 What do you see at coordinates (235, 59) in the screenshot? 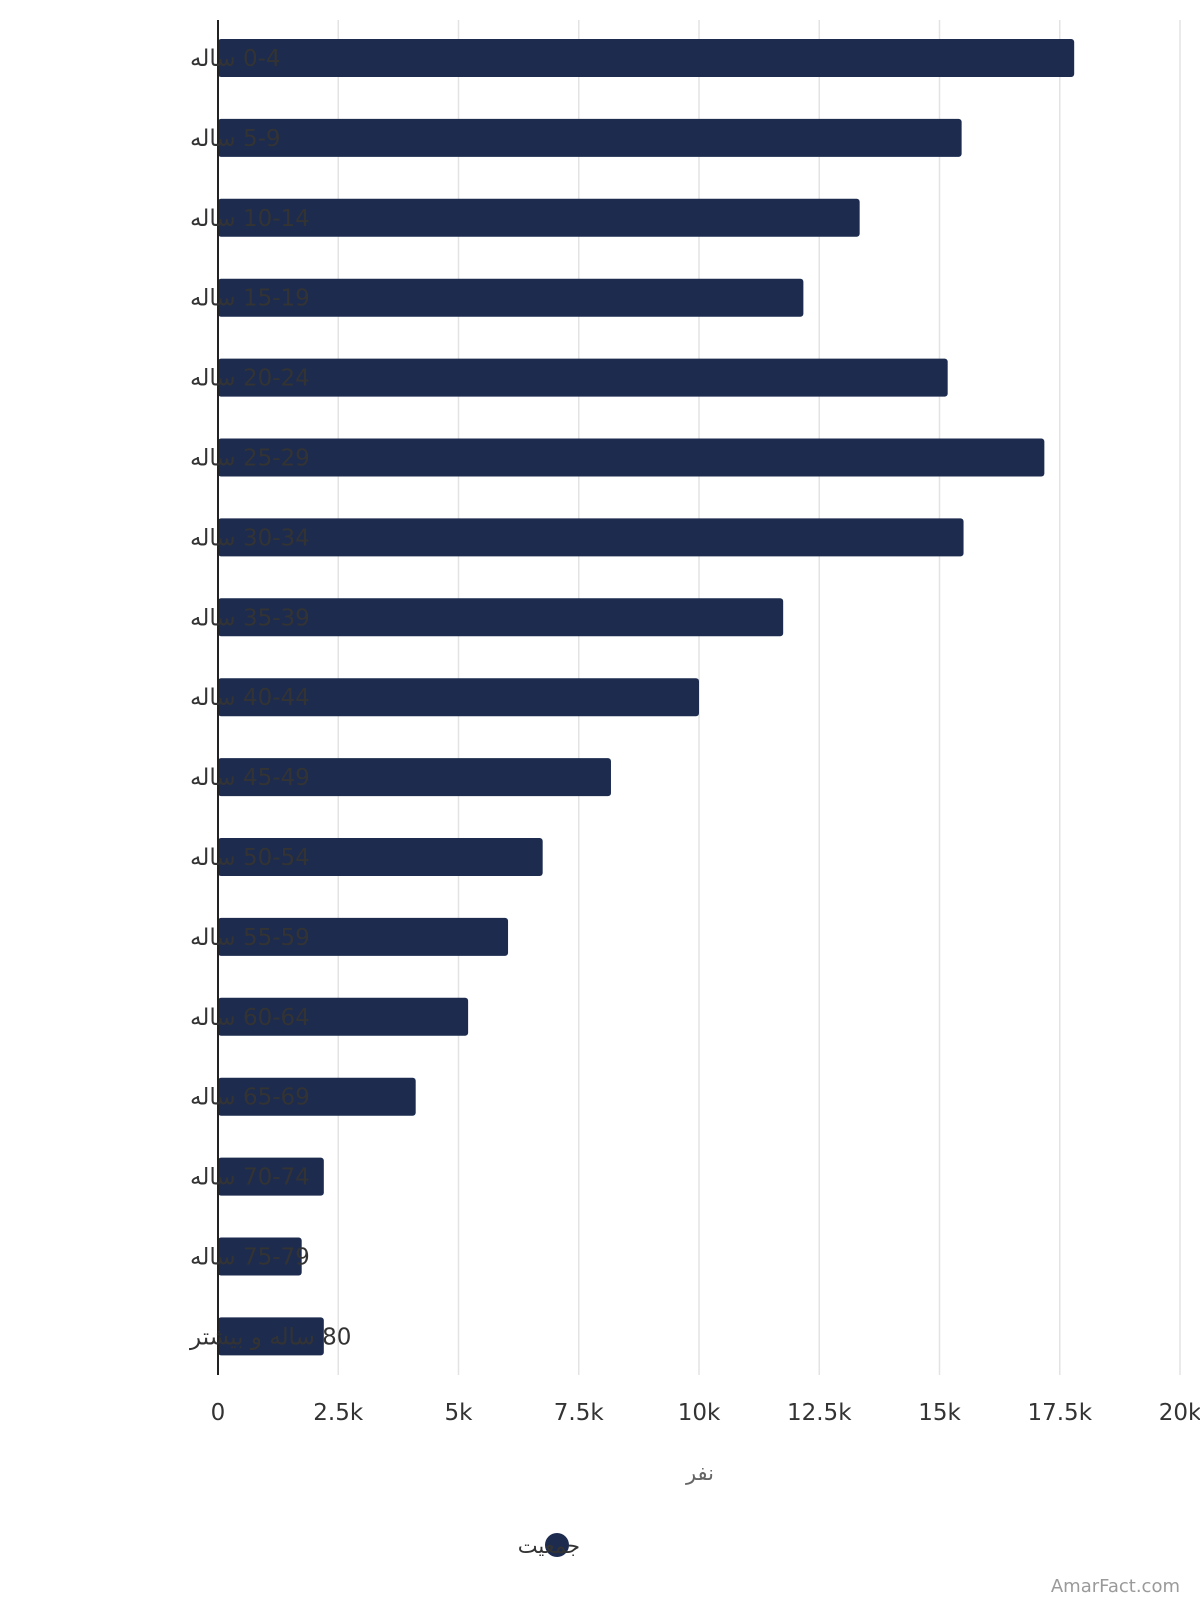
I see `category-label: 0-4 ساله` at bounding box center [235, 59].